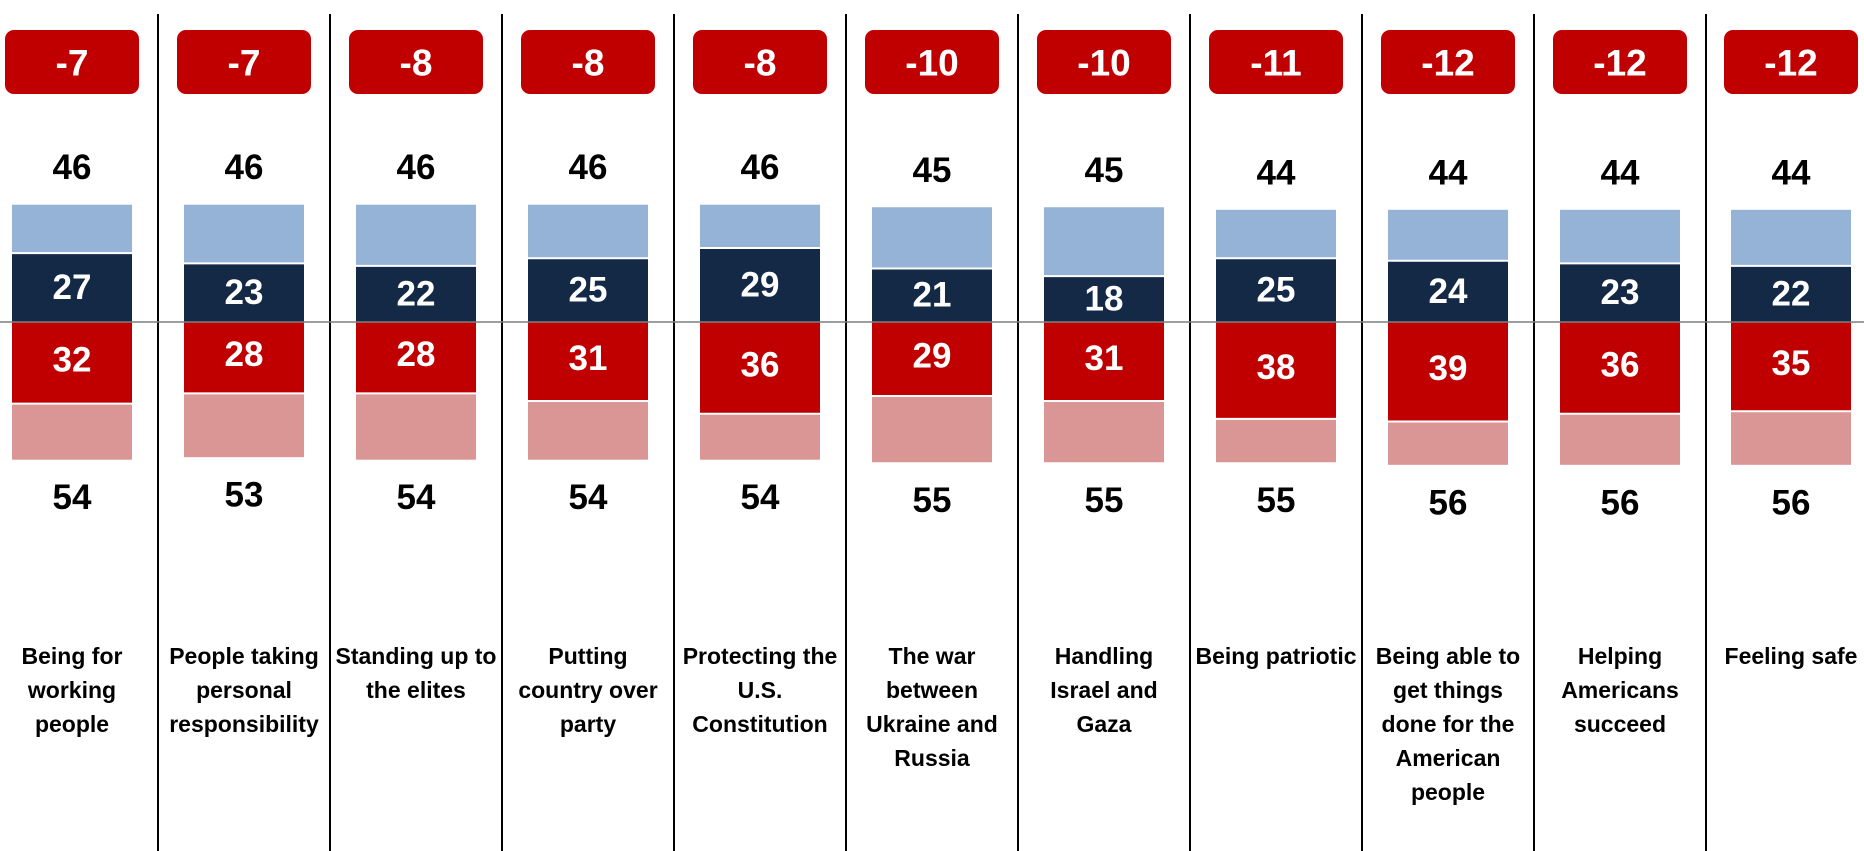 This screenshot has width=1864, height=851. I want to click on data-label-bottom-inner: 28, so click(416, 354).